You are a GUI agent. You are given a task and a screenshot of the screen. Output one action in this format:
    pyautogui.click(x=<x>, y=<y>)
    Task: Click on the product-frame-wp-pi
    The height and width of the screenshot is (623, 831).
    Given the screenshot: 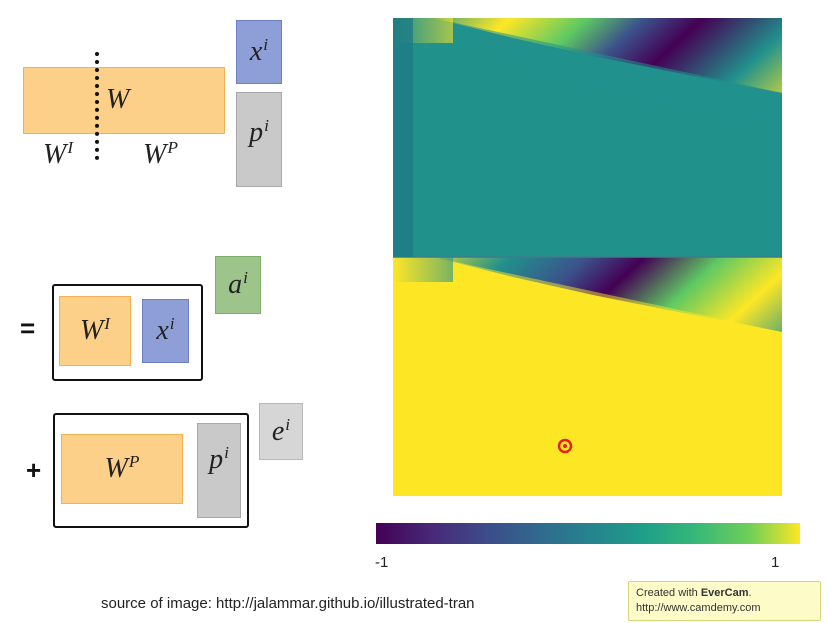 What is the action you would take?
    pyautogui.click(x=151, y=470)
    